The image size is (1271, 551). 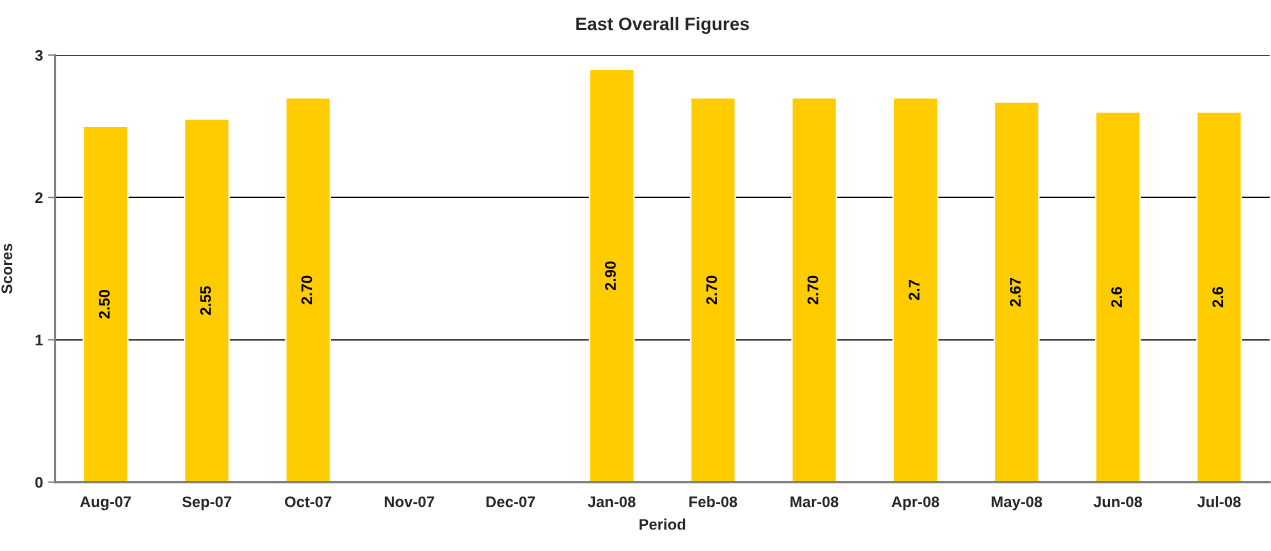 I want to click on y-tick-label: 0, so click(x=39, y=482).